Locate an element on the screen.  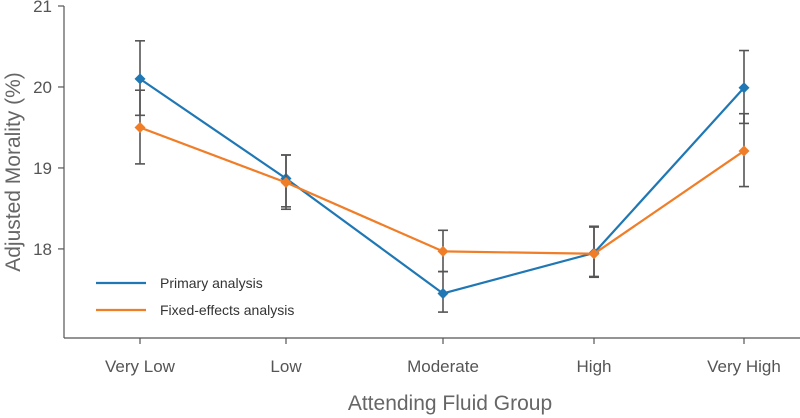
y-axis-title: Adjusted Morality (%) is located at coordinates (13, 172).